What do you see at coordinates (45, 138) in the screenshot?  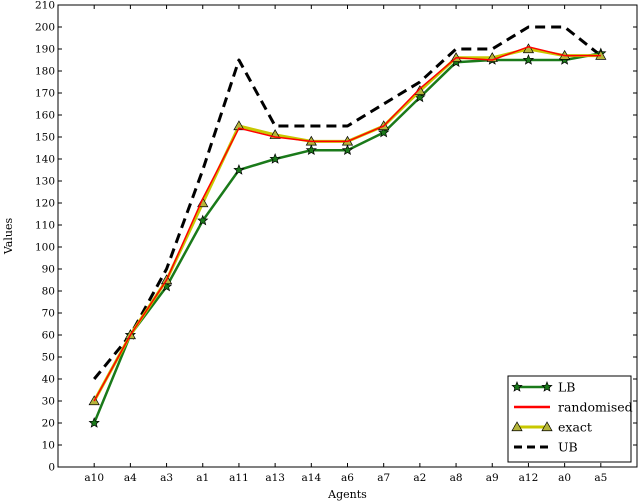 I see `y-tick-label: 150` at bounding box center [45, 138].